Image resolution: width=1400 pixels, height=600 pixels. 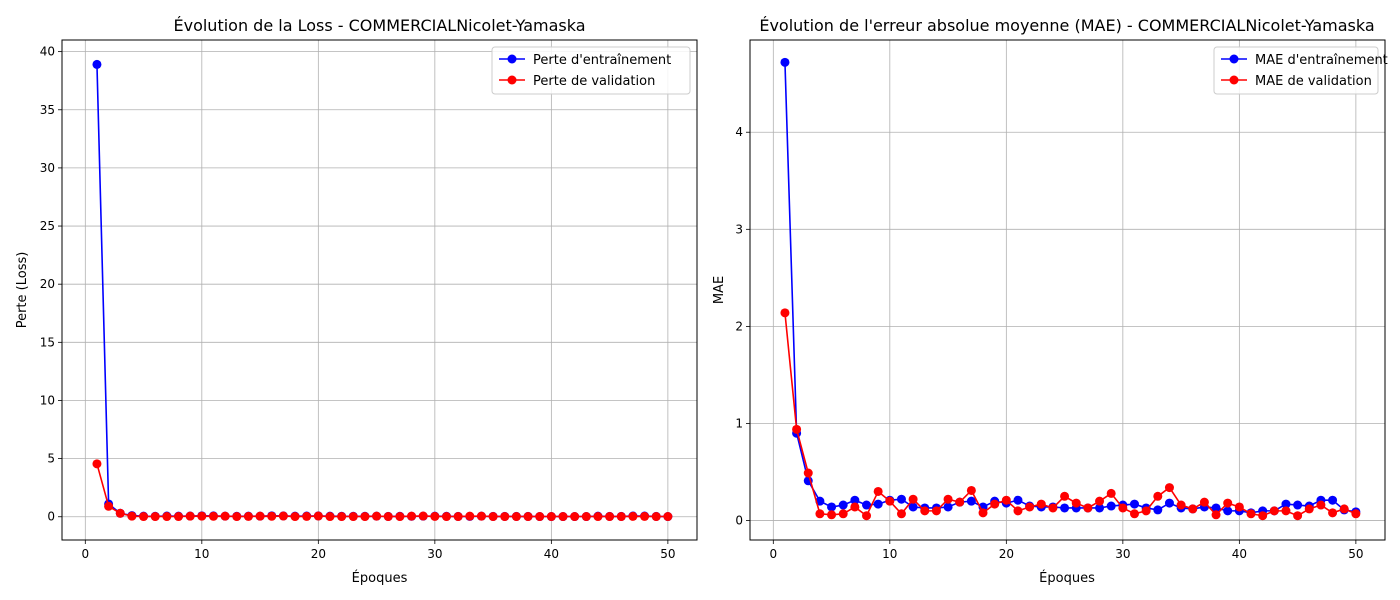 I want to click on y-tick-label: 10, so click(x=47, y=400).